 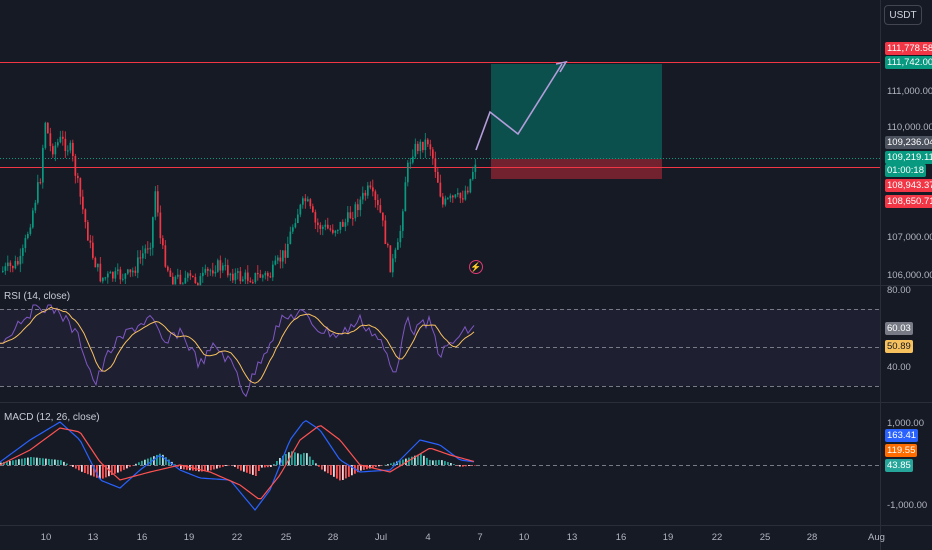 What do you see at coordinates (902, 435) in the screenshot?
I see `macd-value-tag: 163.41` at bounding box center [902, 435].